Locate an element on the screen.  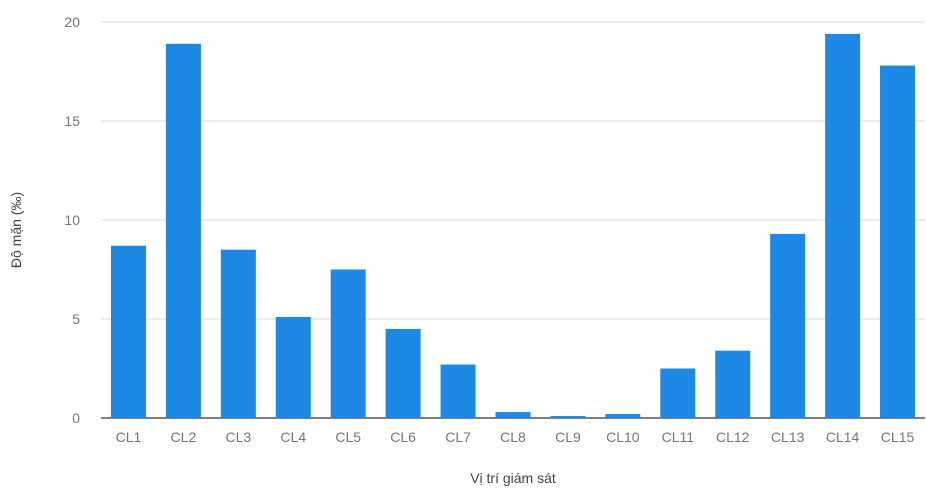
x-tick-label: CL14 is located at coordinates (843, 437).